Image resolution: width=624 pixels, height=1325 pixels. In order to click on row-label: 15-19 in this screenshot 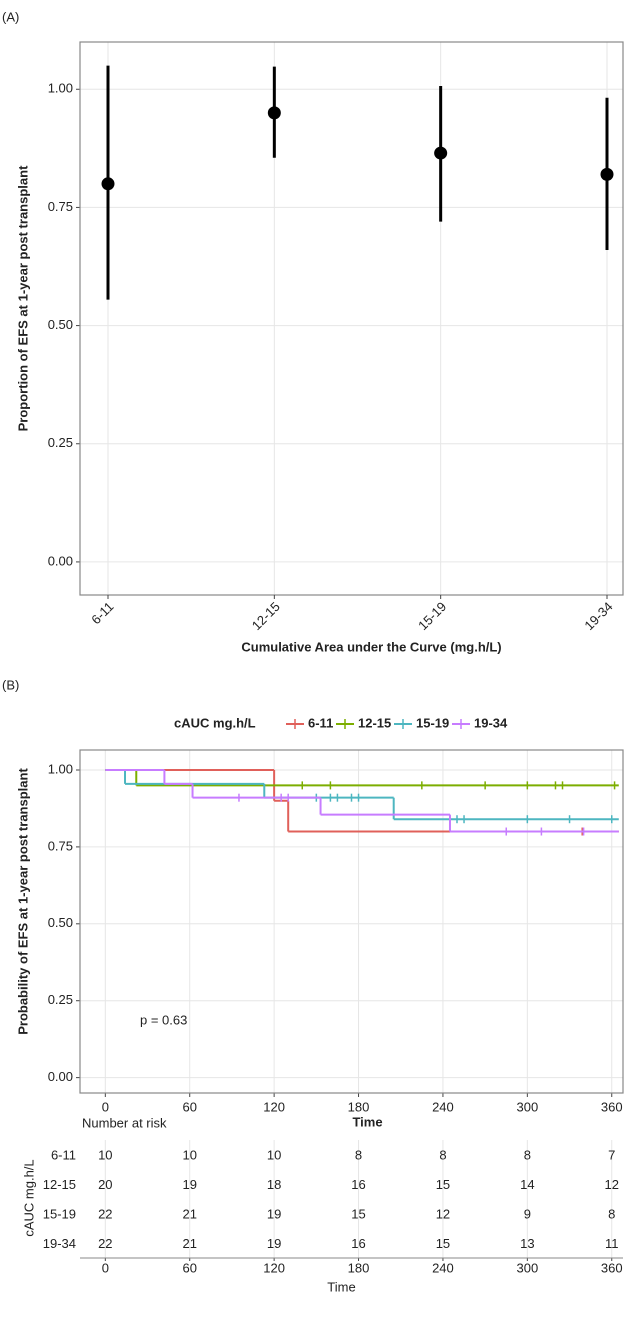, I will do `click(59, 1213)`.